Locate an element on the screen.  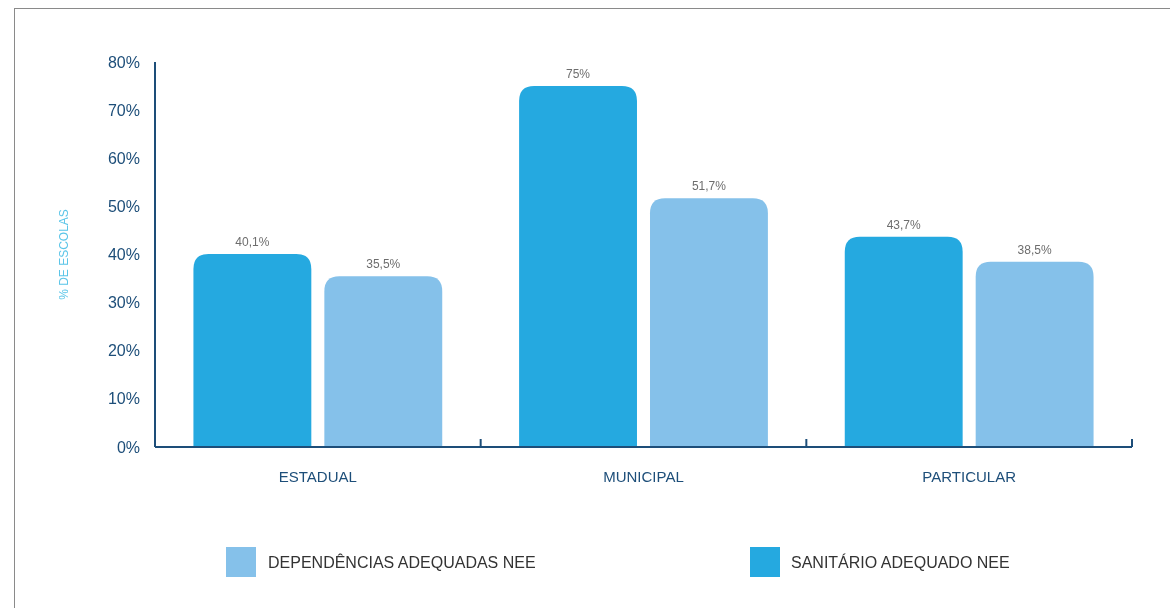
y-tick-label: 20% is located at coordinates (123, 351).